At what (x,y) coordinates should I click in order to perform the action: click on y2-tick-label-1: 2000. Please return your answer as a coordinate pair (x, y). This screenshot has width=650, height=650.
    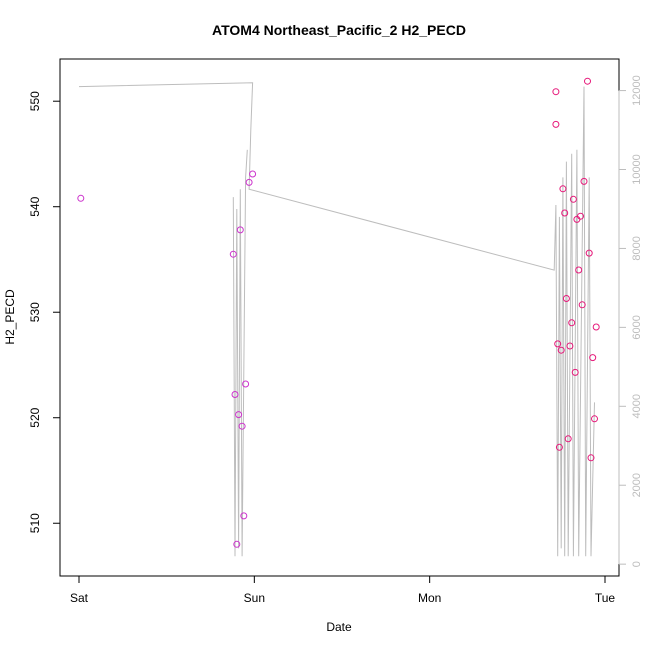
    Looking at the image, I should click on (637, 485).